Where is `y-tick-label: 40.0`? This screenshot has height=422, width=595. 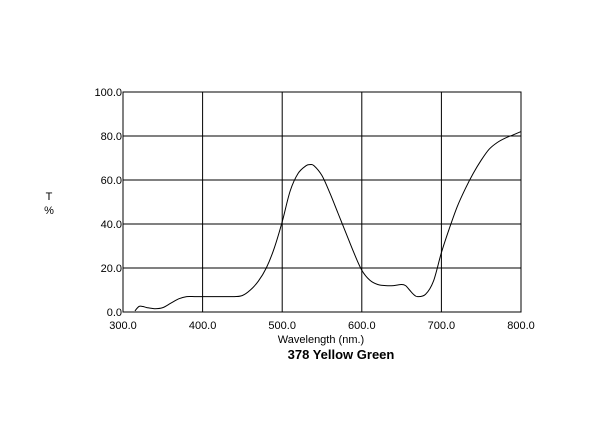 y-tick-label: 40.0 is located at coordinates (111, 225).